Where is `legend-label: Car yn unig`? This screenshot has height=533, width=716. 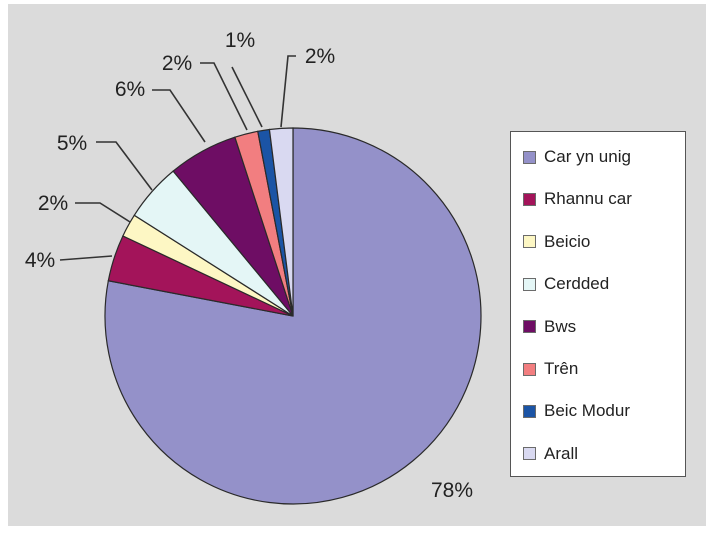
legend-label: Car yn unig is located at coordinates (587, 156).